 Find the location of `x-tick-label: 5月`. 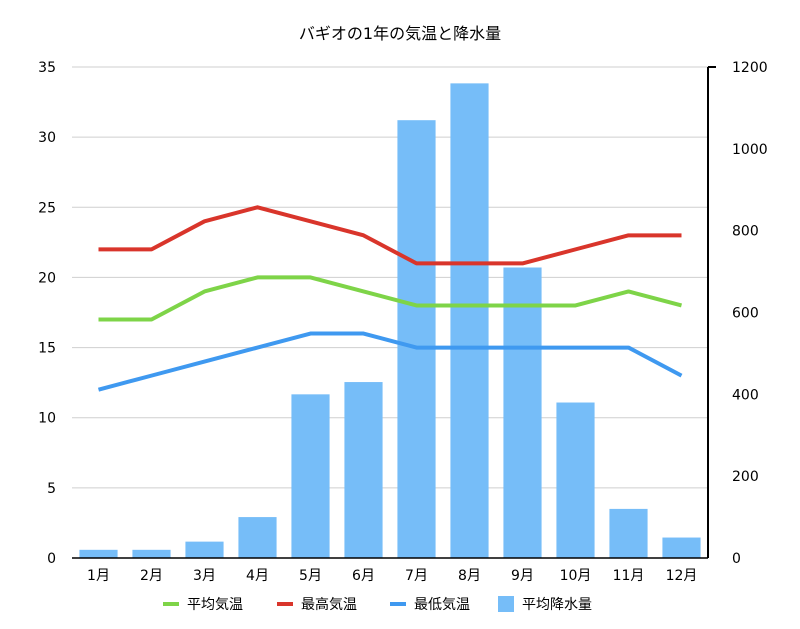

x-tick-label: 5月 is located at coordinates (310, 576).